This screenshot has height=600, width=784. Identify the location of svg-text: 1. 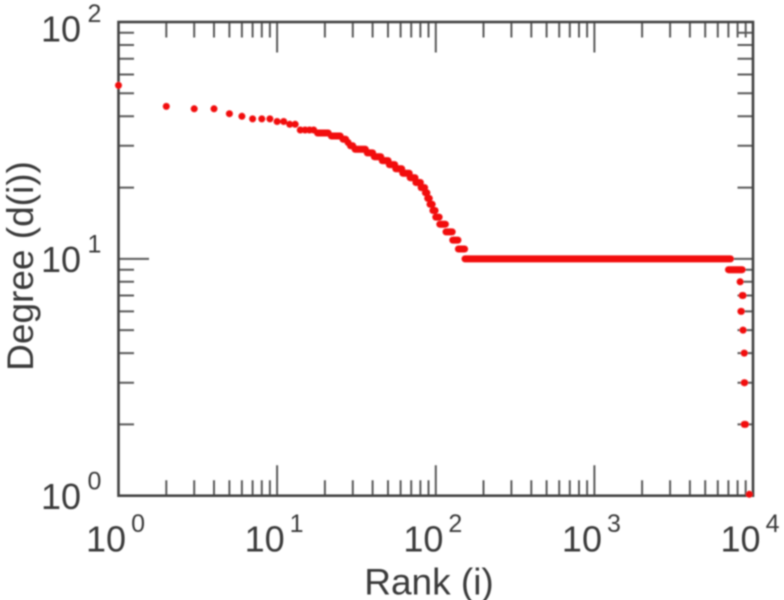
(95, 245).